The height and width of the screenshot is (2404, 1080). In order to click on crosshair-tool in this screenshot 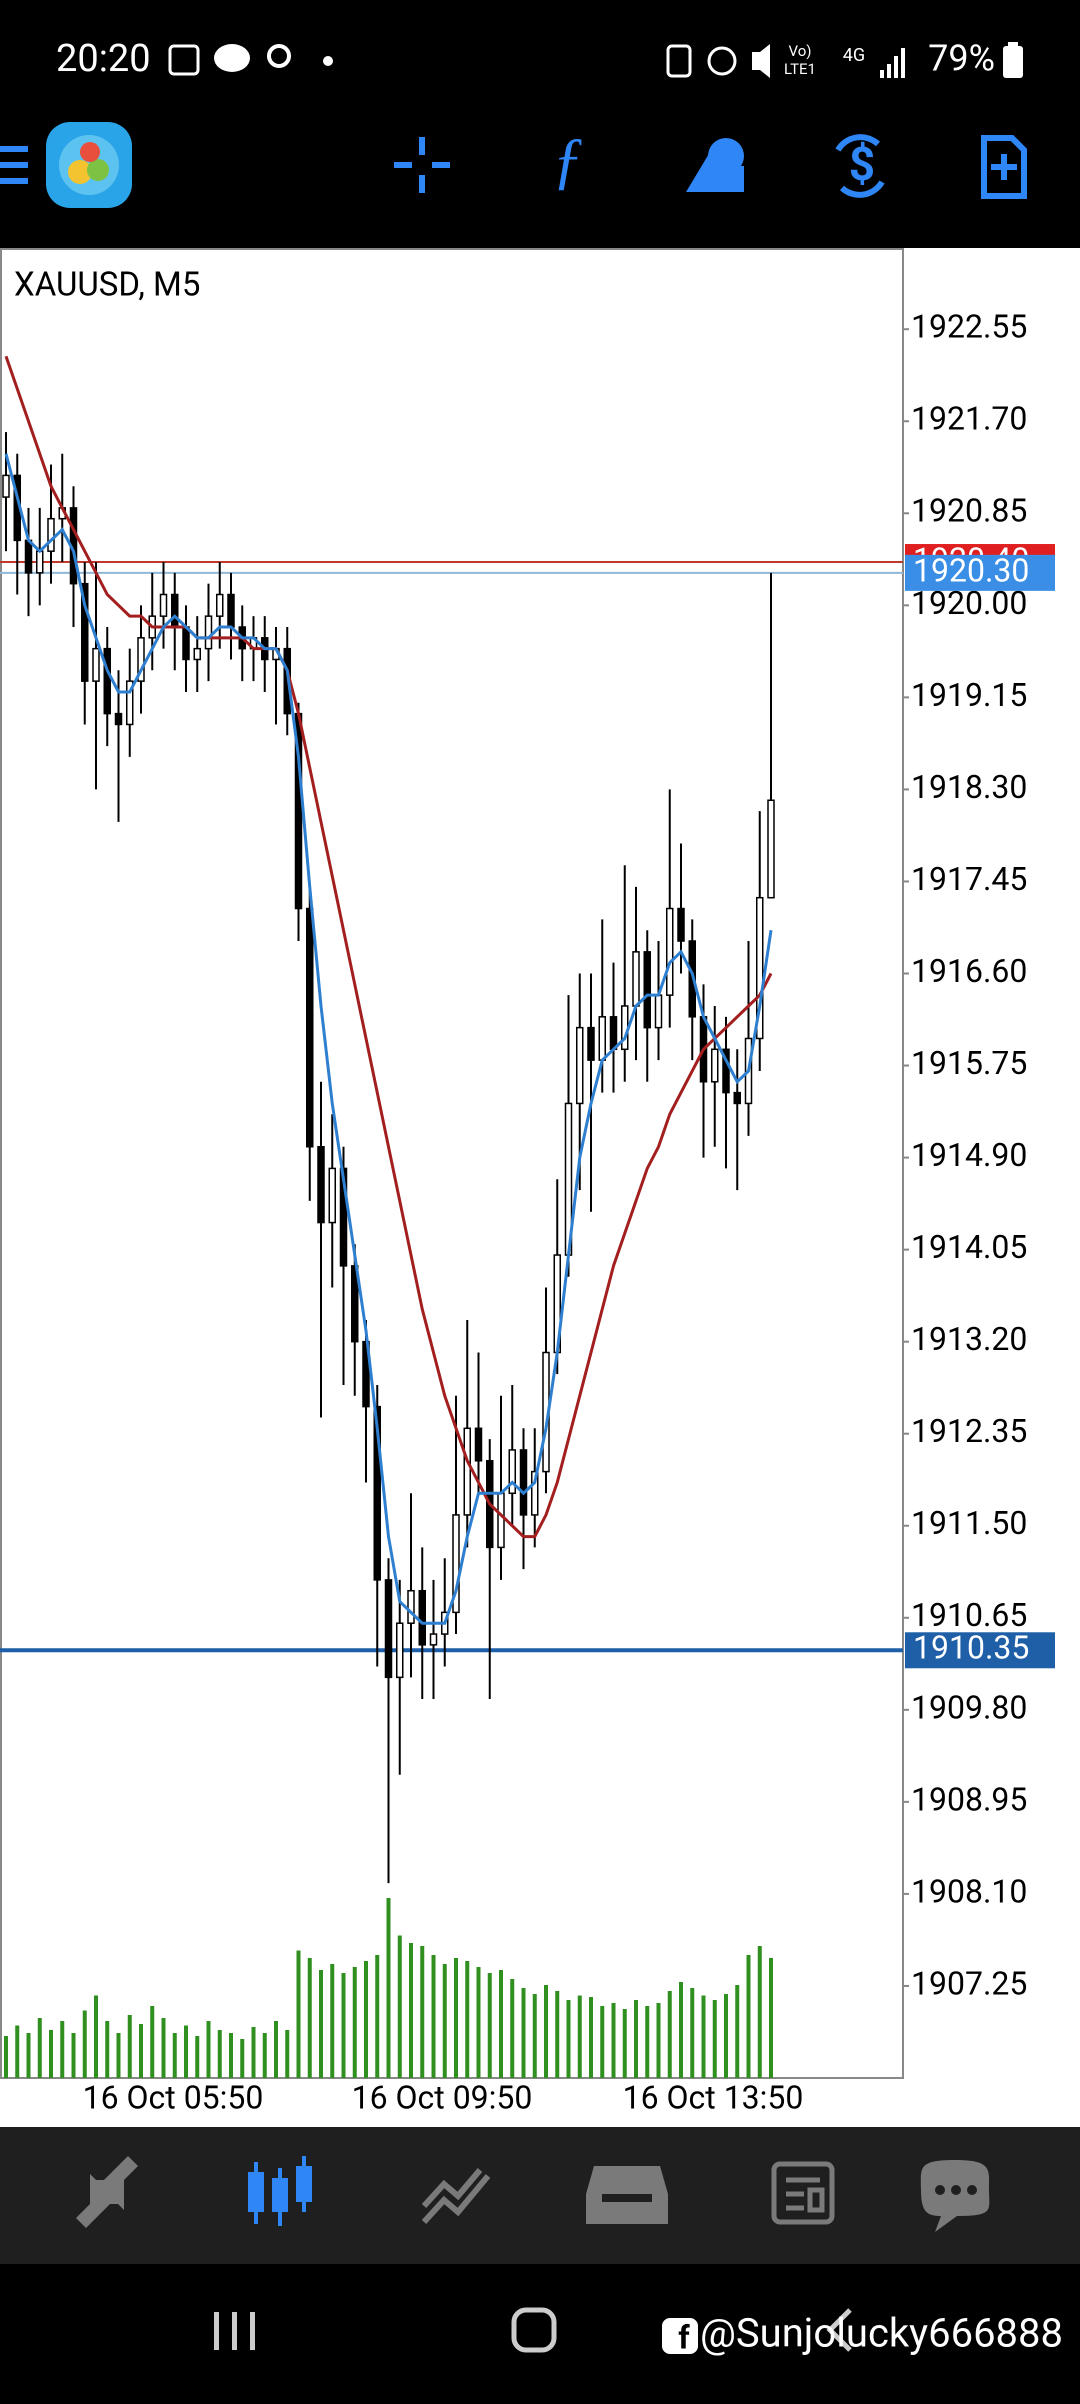, I will do `click(422, 165)`.